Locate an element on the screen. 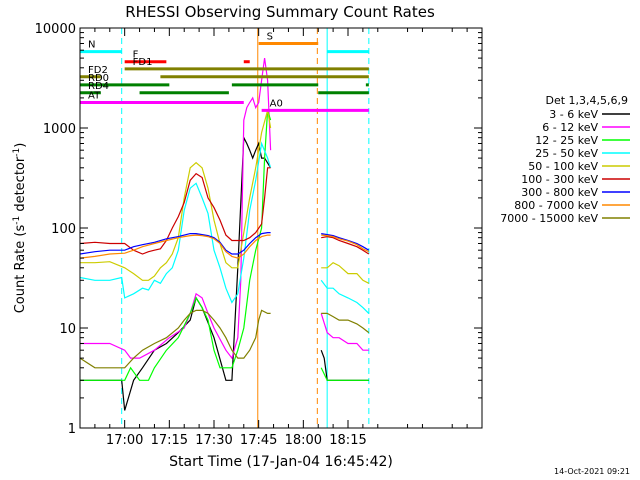  y-tick-label-0: 1 is located at coordinates (72, 429).